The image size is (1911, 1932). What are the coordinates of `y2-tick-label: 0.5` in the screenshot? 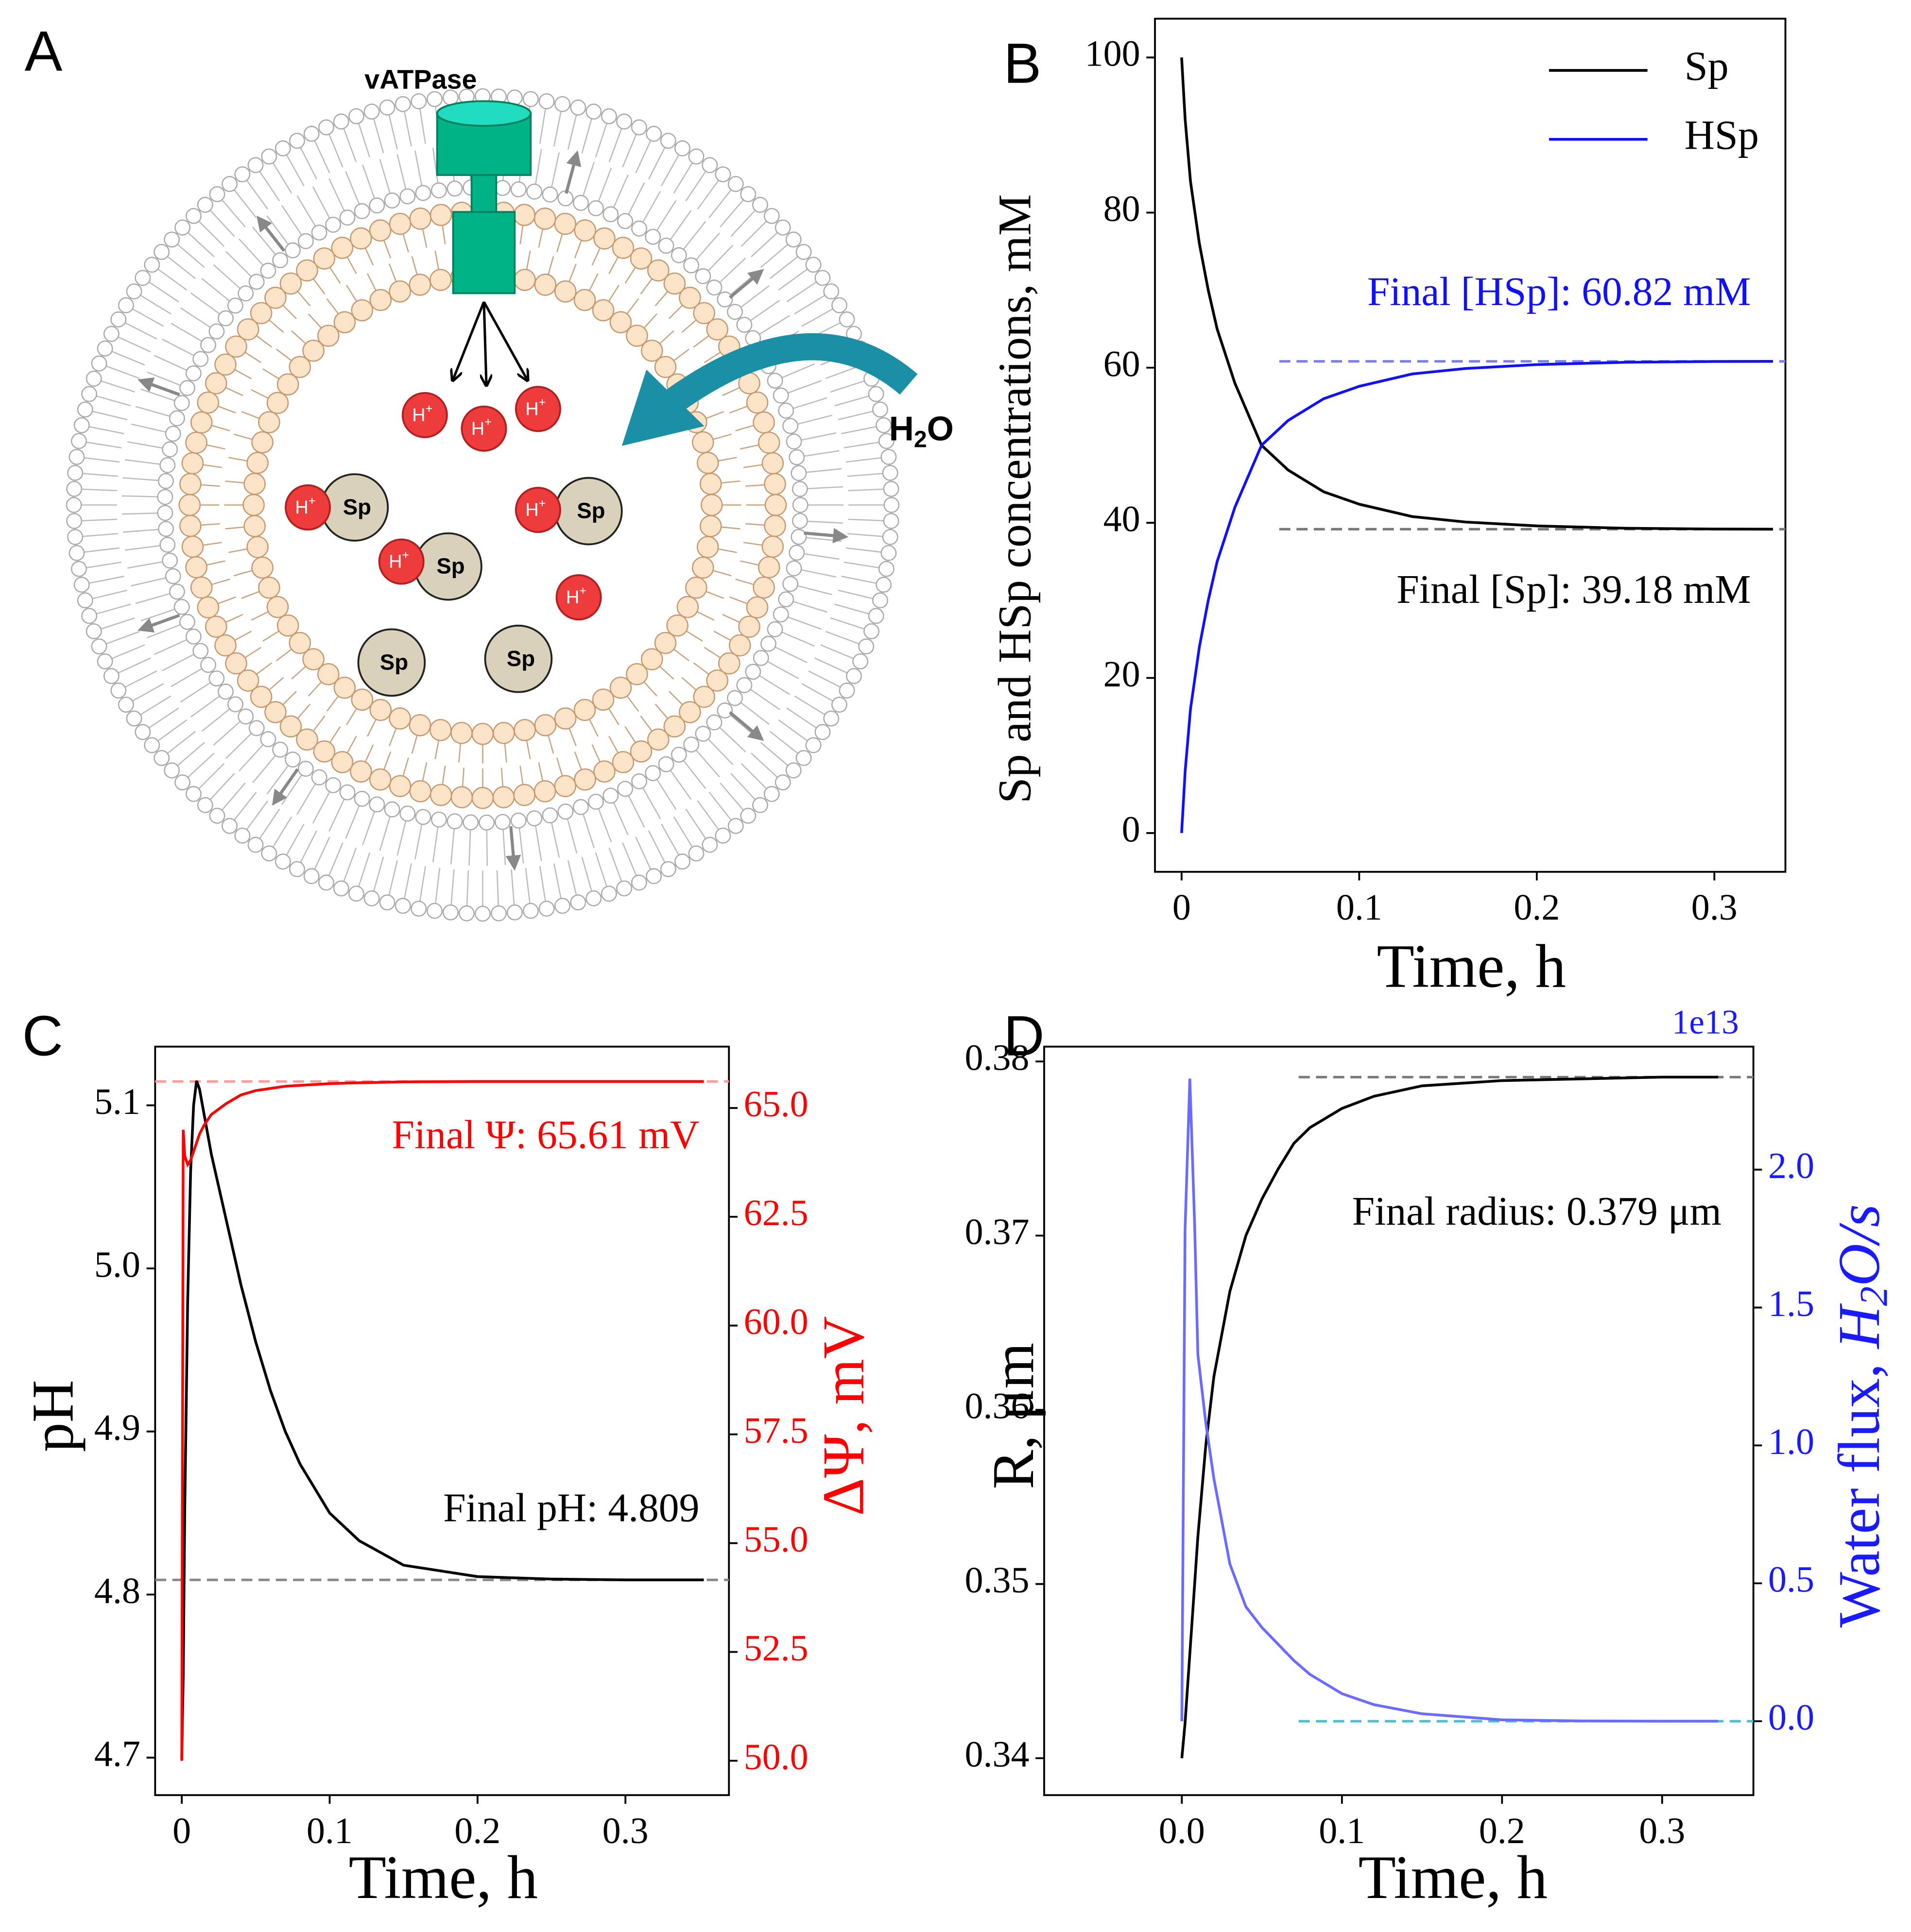 It's located at (1791, 1579).